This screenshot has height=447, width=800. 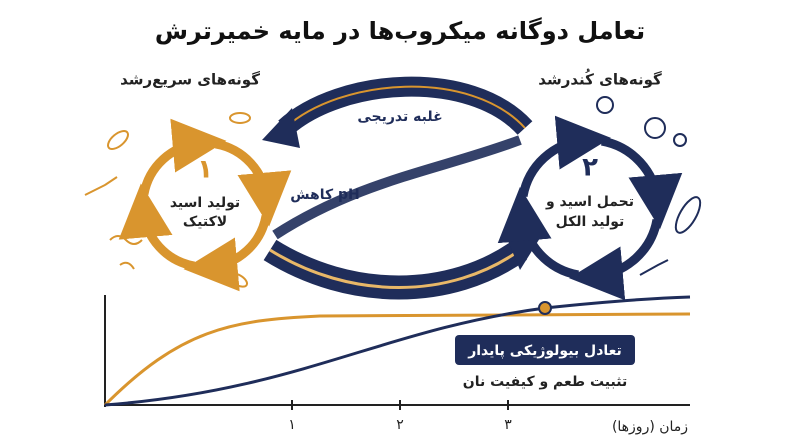 I want to click on tick-label: ۲, so click(x=400, y=425).